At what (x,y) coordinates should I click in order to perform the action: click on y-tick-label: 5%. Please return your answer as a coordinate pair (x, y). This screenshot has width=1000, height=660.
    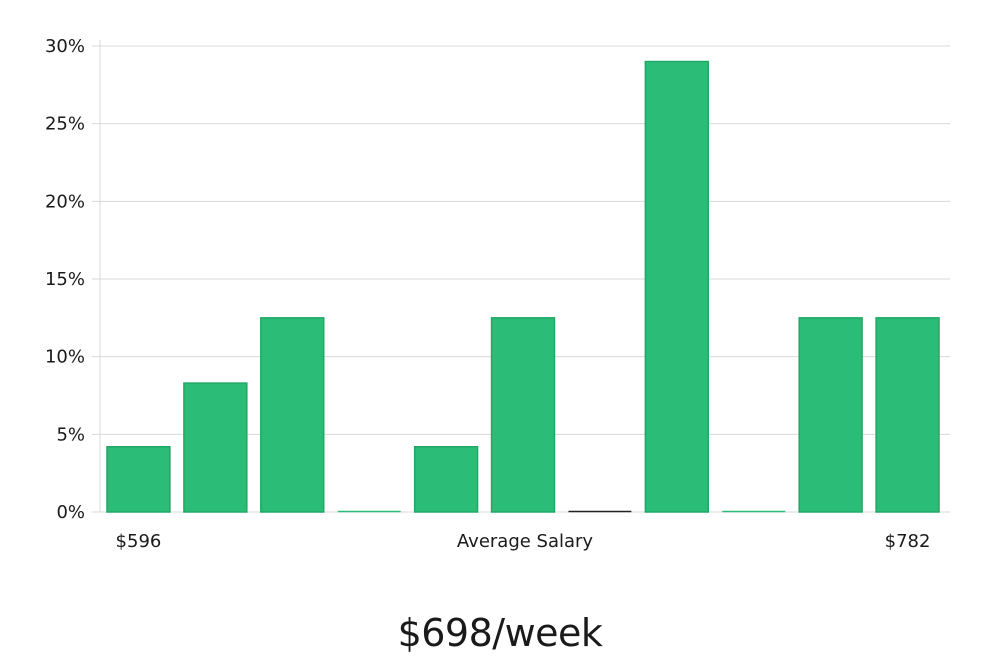
    Looking at the image, I should click on (70, 434).